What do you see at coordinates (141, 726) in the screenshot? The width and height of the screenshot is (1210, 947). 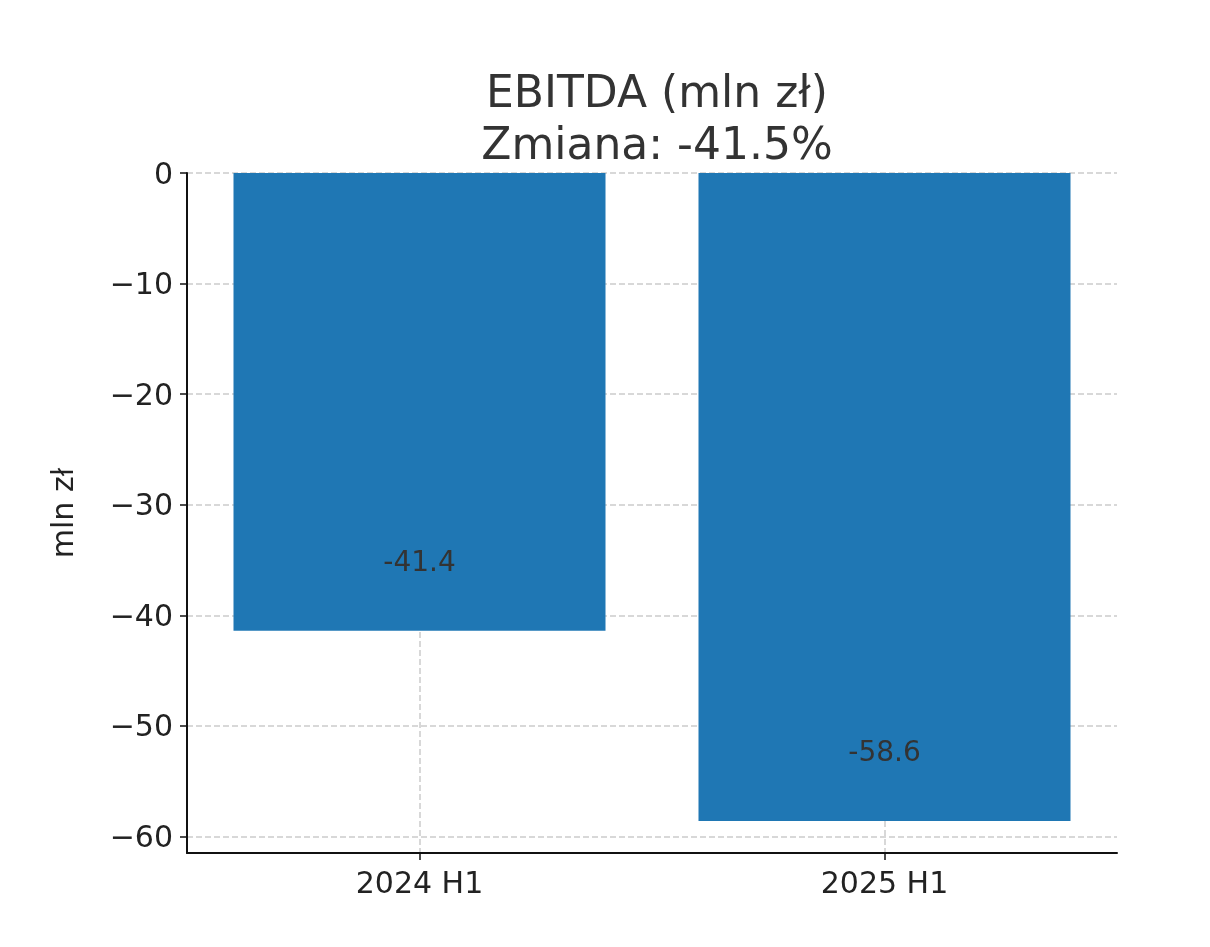 I see `y-tick-label: −50` at bounding box center [141, 726].